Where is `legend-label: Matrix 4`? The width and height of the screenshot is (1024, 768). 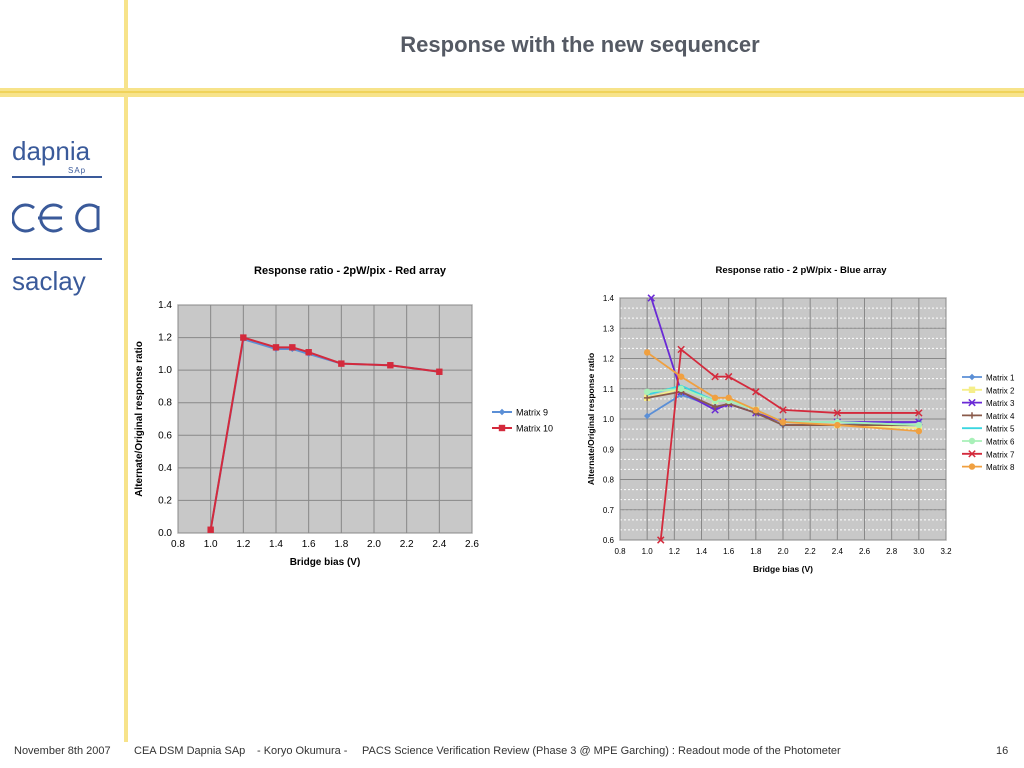 legend-label: Matrix 4 is located at coordinates (1000, 416).